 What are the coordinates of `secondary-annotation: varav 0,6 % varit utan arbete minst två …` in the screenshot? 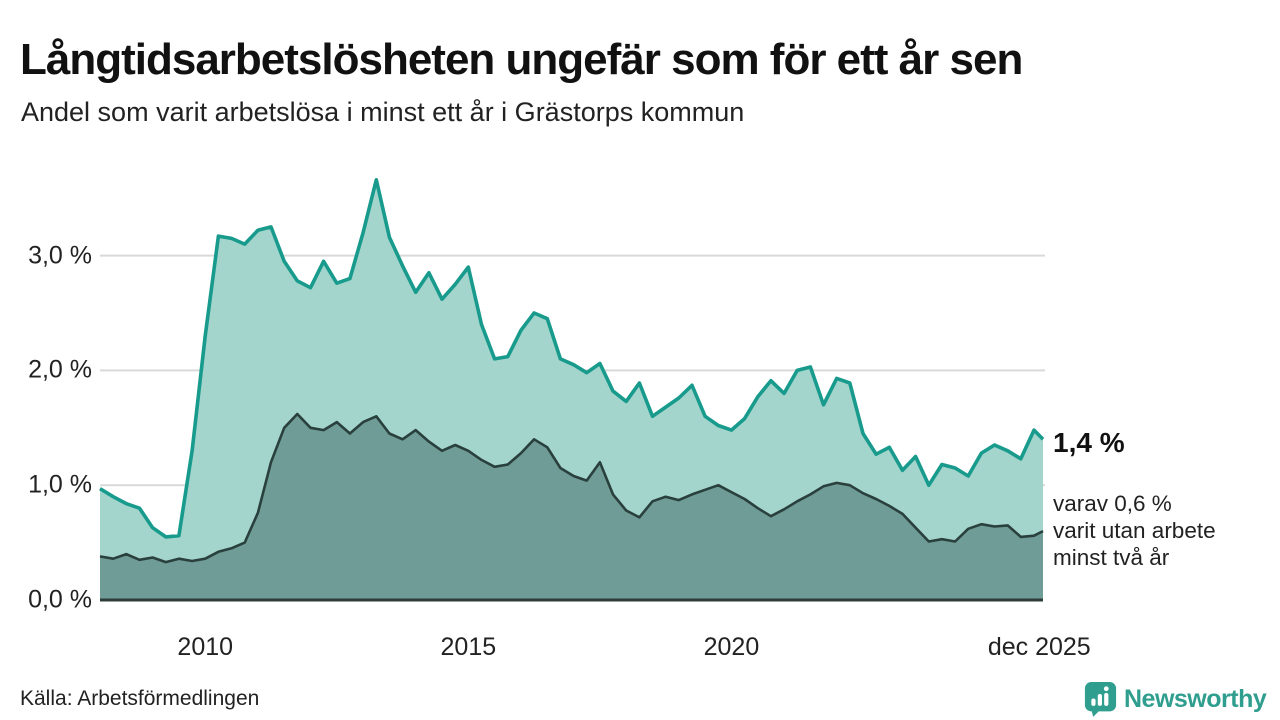 It's located at (1134, 530).